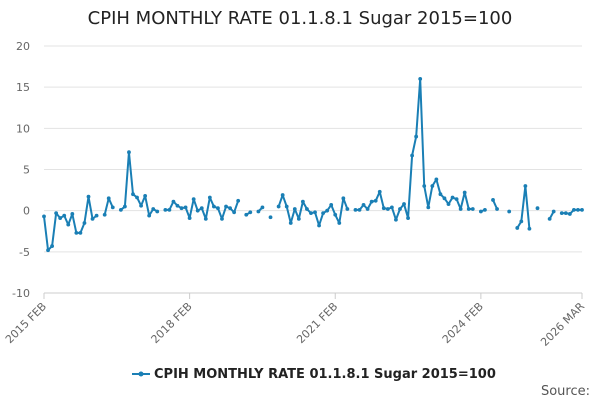  Describe the element at coordinates (26, 211) in the screenshot. I see `y-tick-label: 0` at that location.